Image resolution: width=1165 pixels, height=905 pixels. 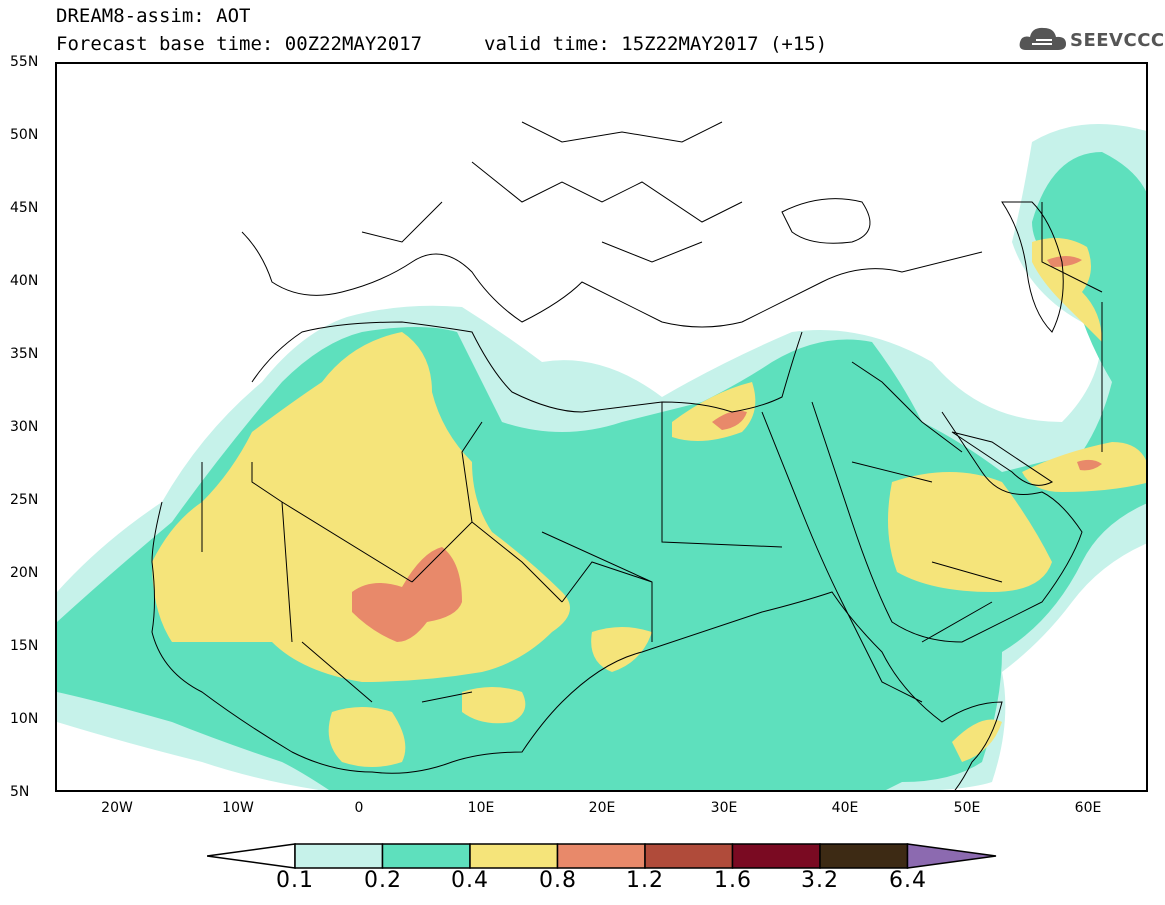 I want to click on colorbar-label: 3.2, so click(x=820, y=880).